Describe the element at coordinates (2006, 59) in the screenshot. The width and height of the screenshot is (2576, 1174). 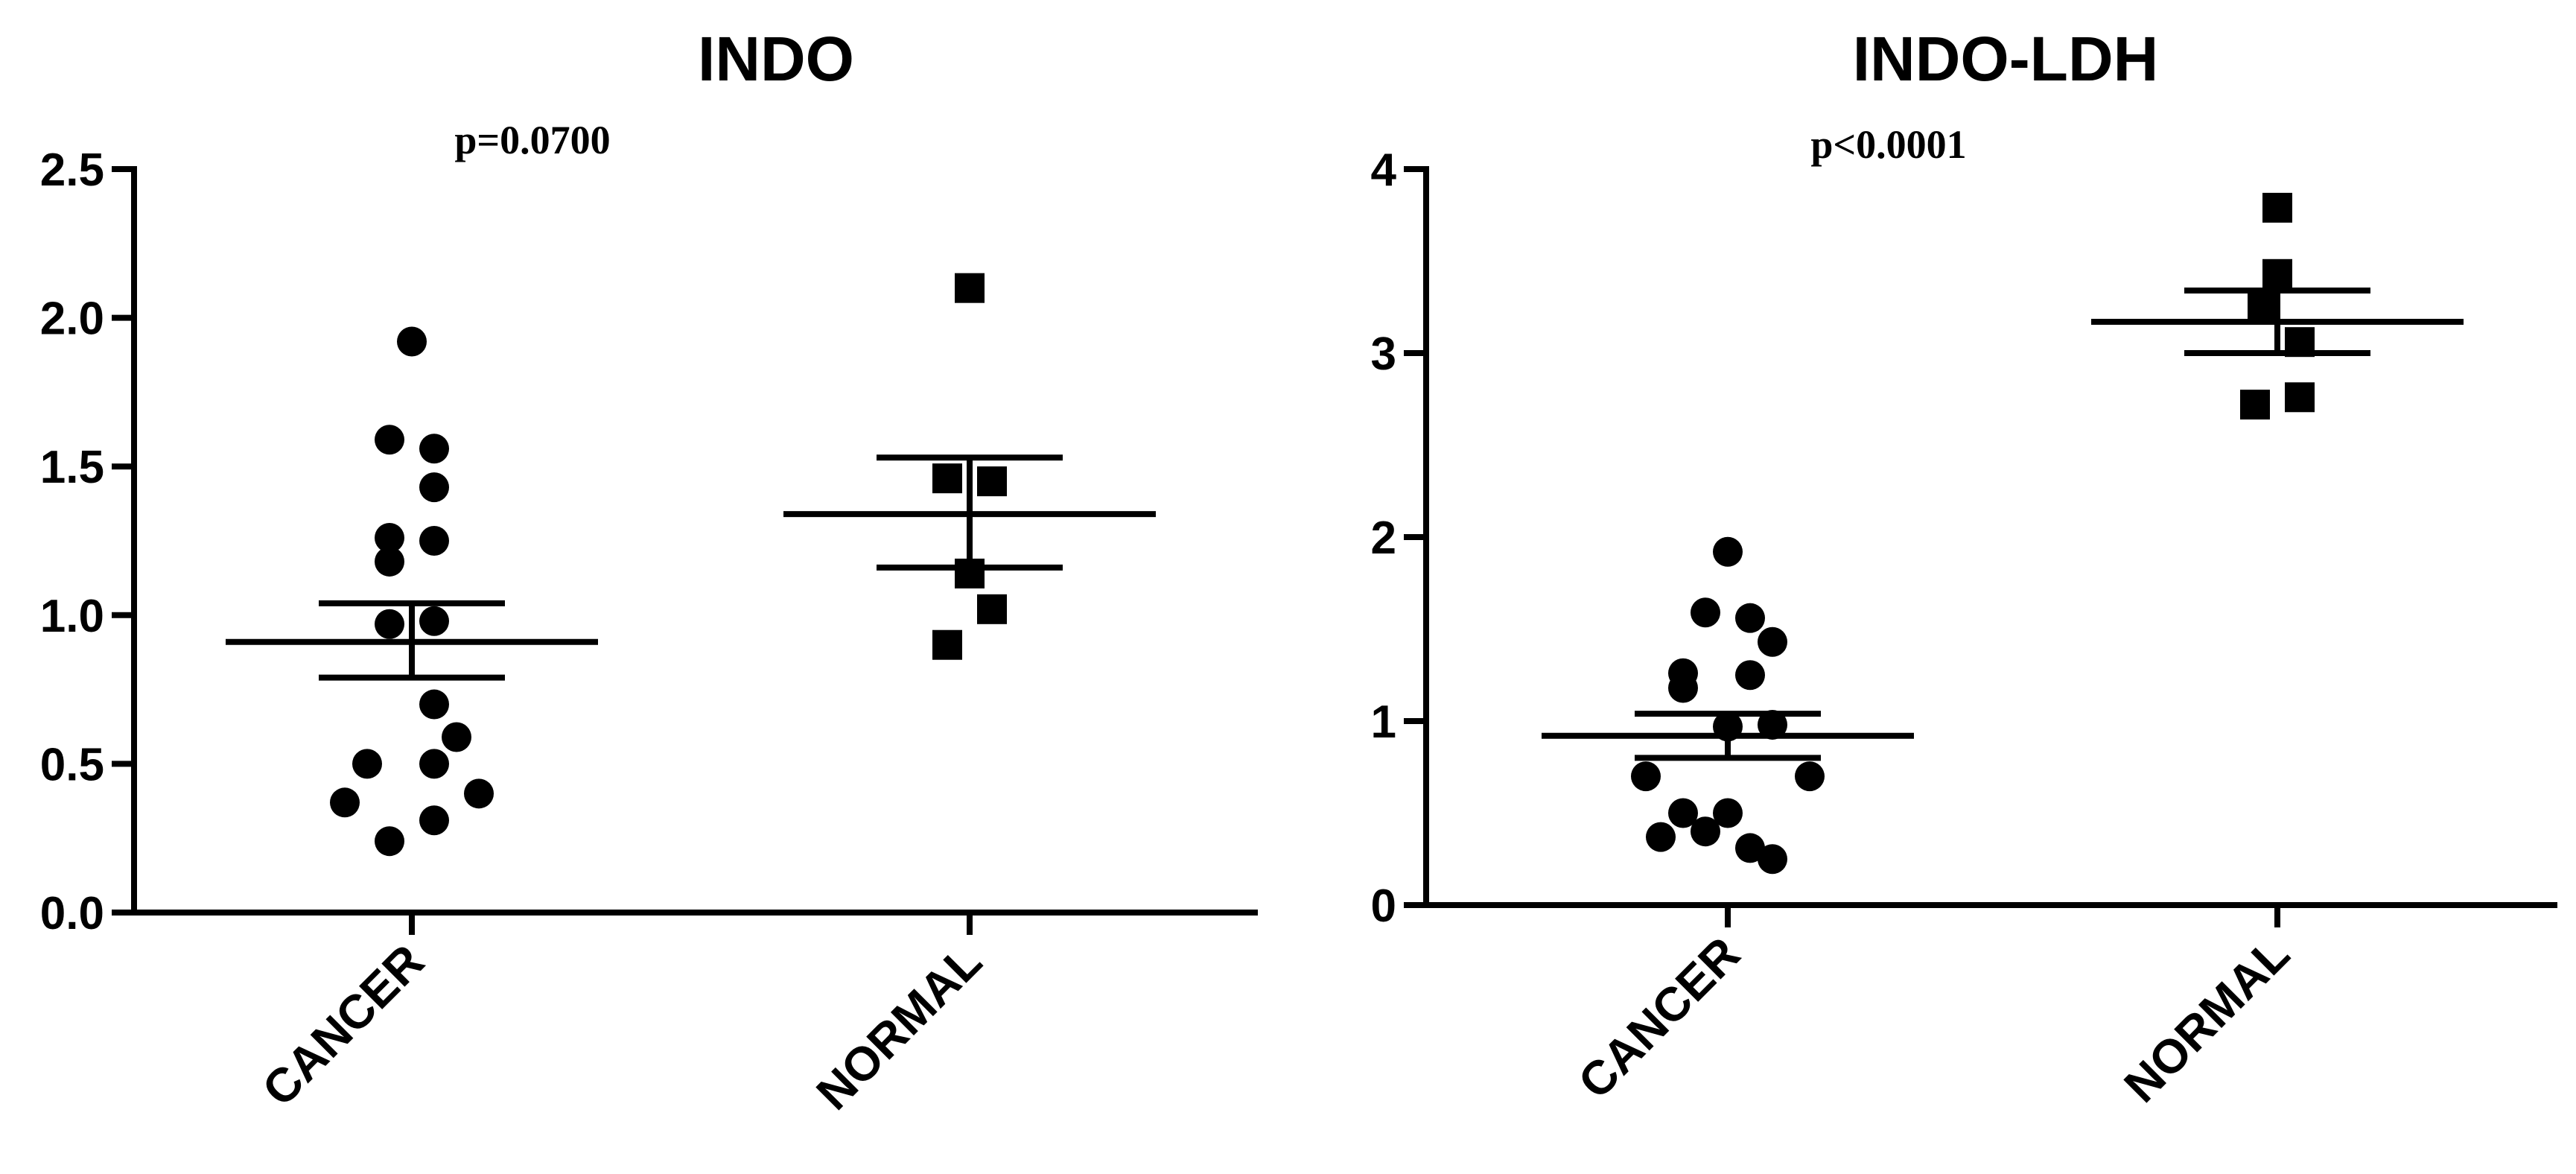
I see `chart-title: INDO-LDH` at that location.